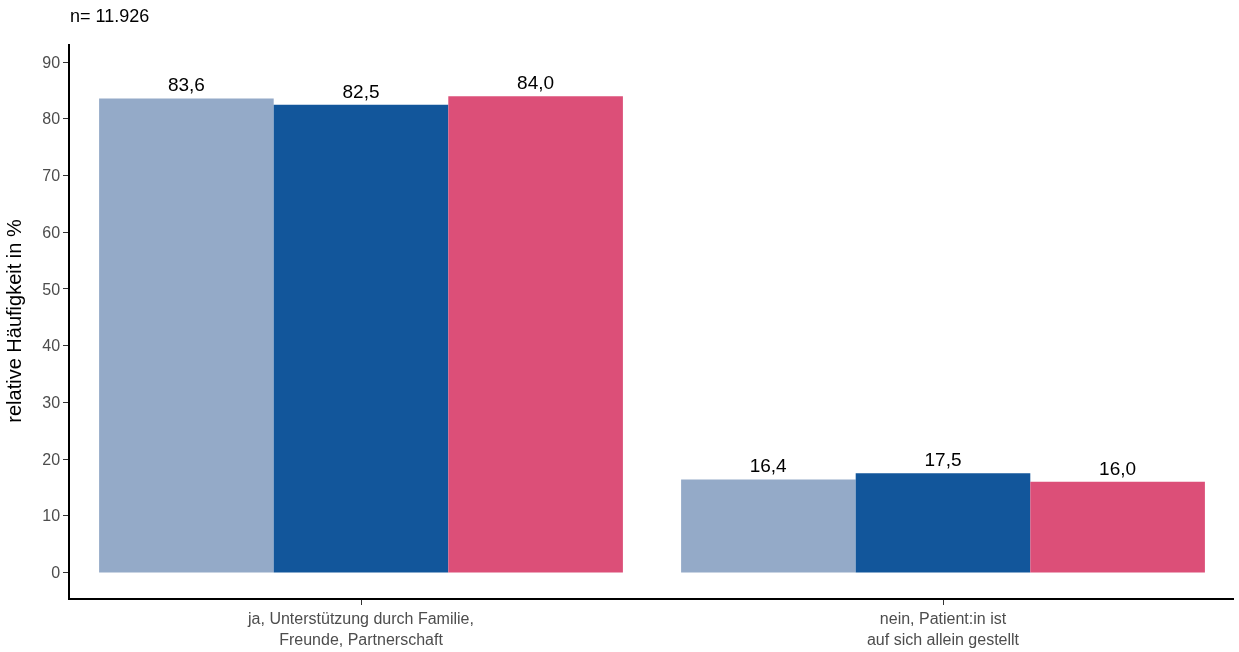 The width and height of the screenshot is (1239, 652). I want to click on y-tick-label: 10, so click(51, 516).